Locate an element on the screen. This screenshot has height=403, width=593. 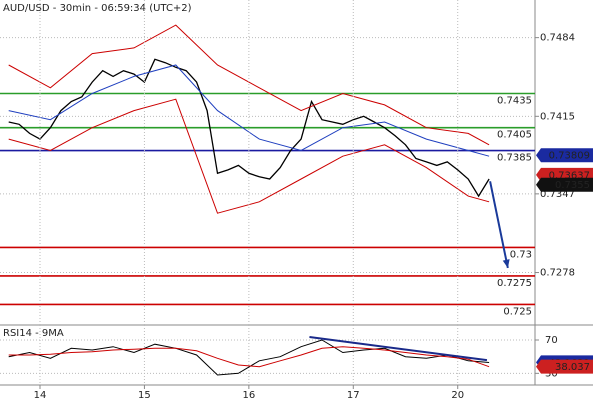
level-label: 0.73 is located at coordinates (521, 254).